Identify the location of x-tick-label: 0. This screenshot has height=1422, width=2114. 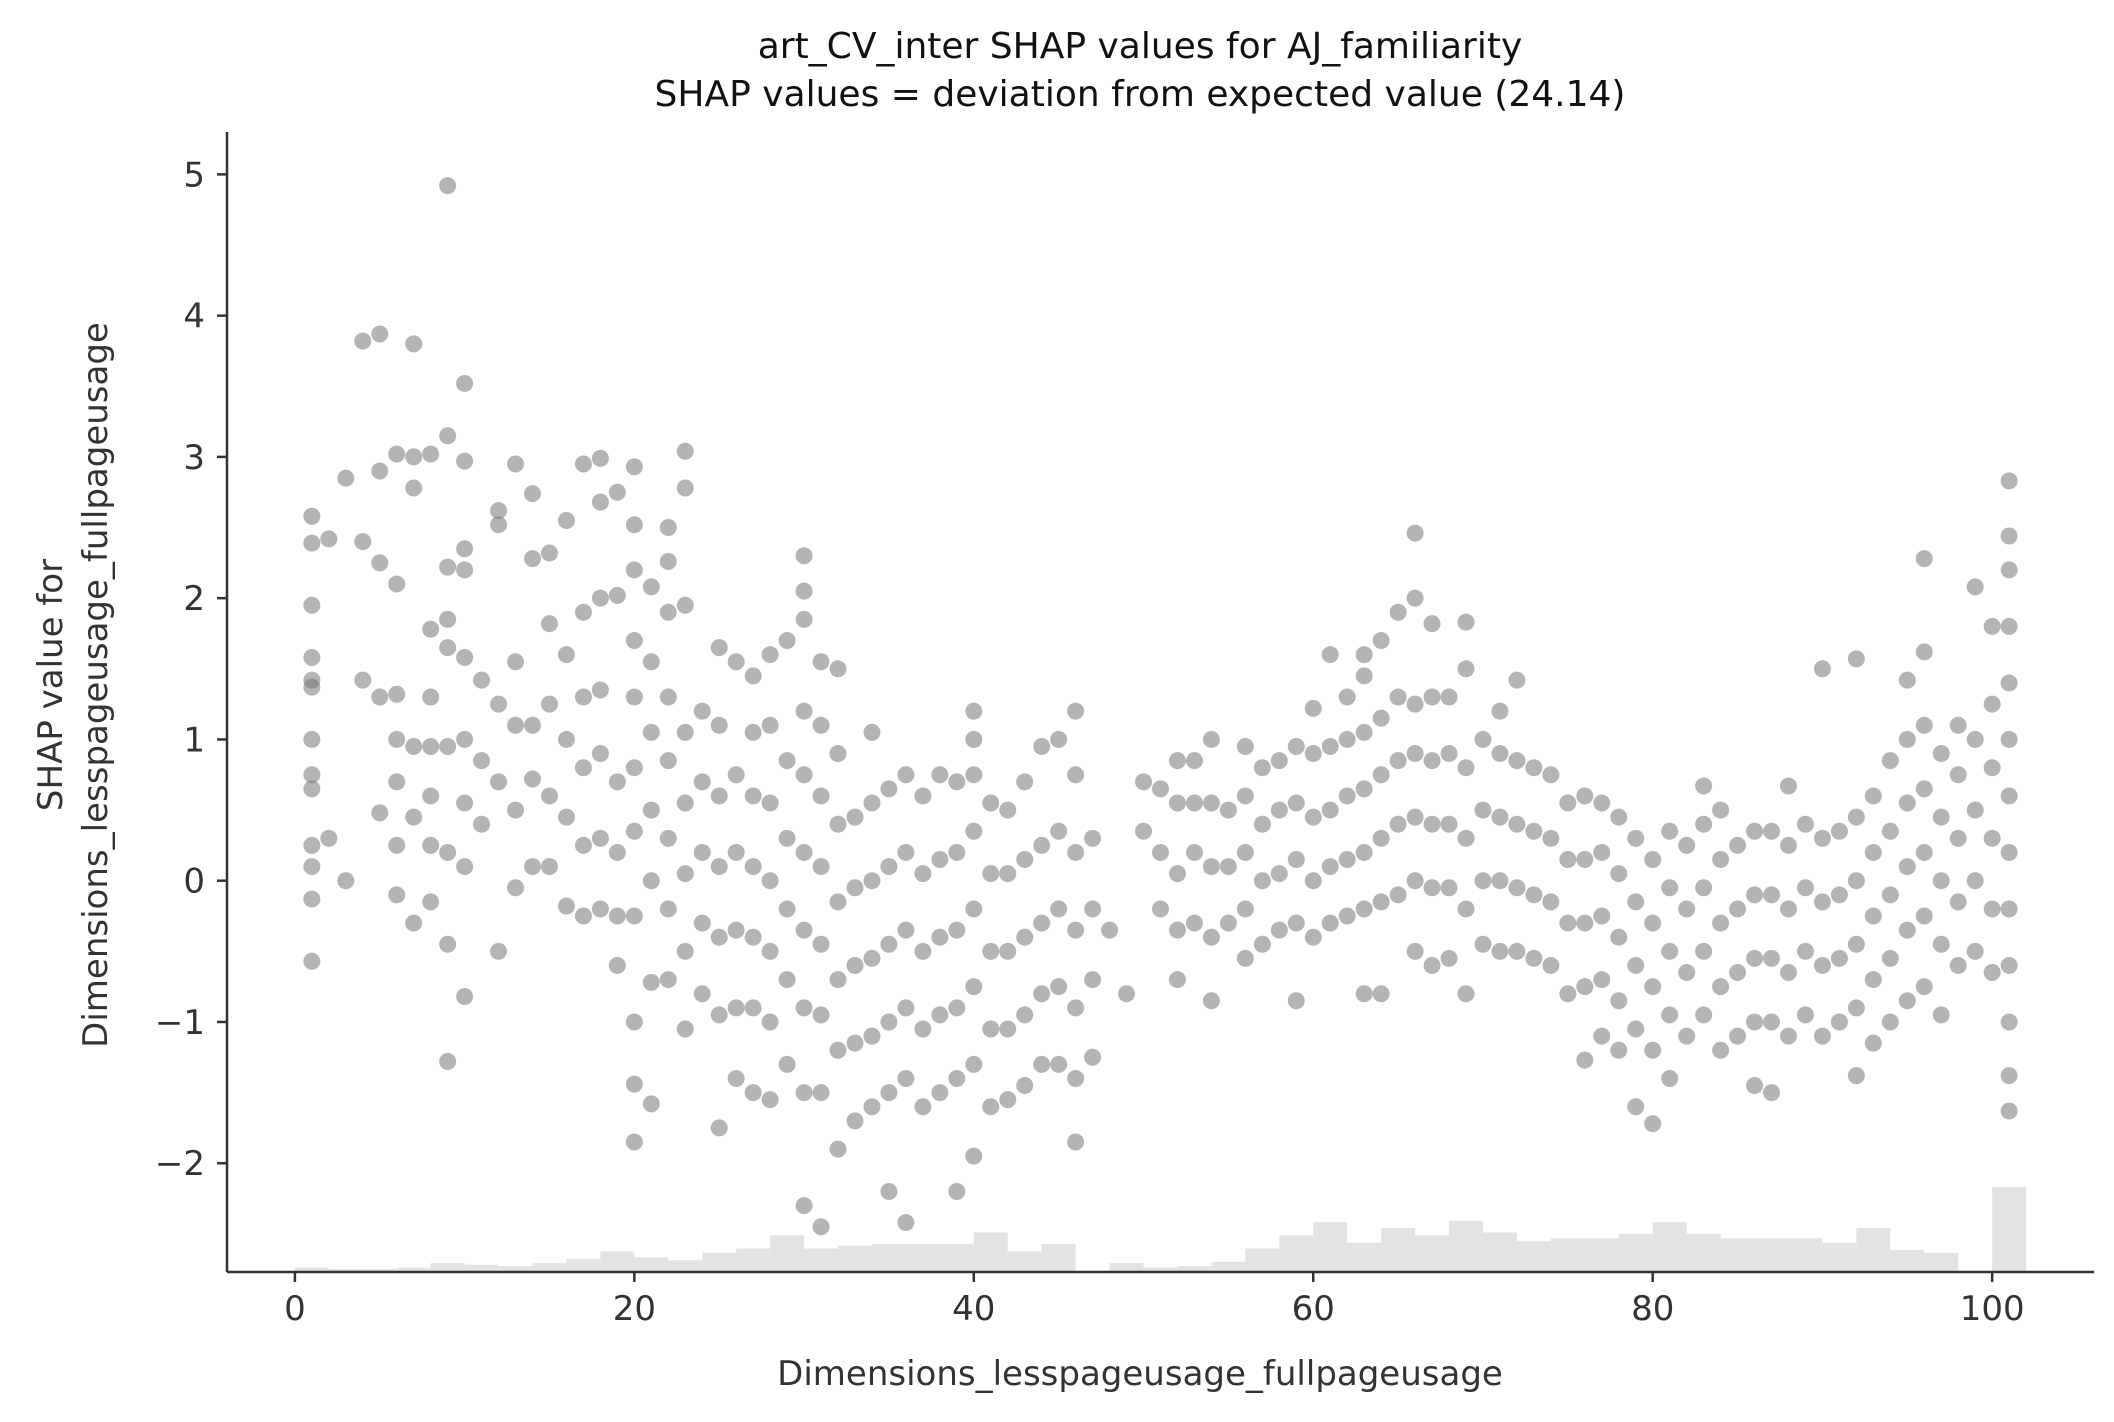
(295, 1309).